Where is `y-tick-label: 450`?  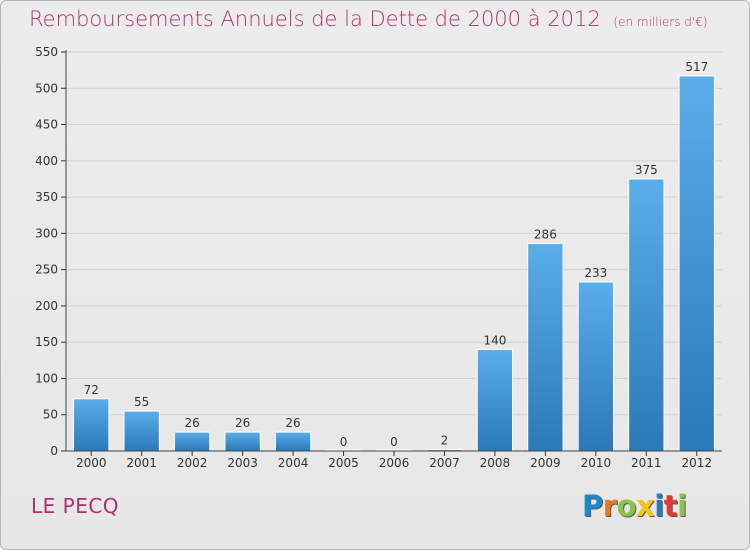
y-tick-label: 450 is located at coordinates (46, 125).